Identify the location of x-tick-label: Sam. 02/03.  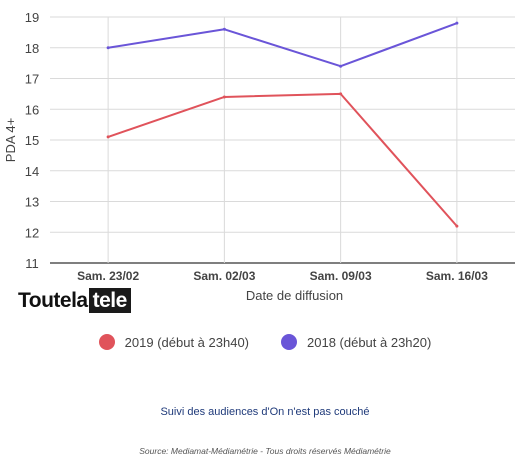
(224, 276).